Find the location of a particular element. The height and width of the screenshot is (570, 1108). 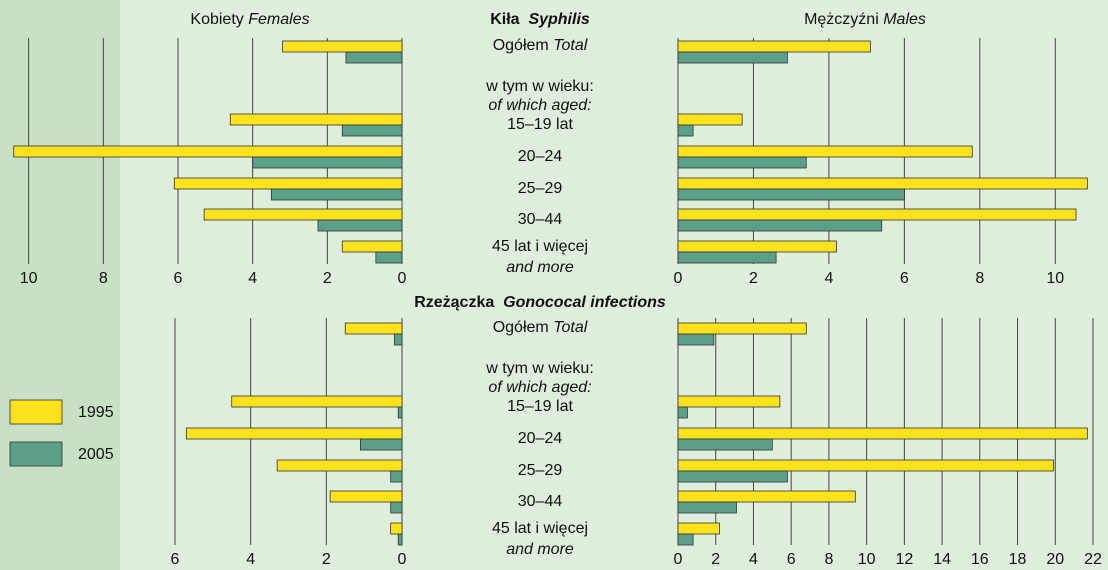

title-en: Syphilis is located at coordinates (558, 19).